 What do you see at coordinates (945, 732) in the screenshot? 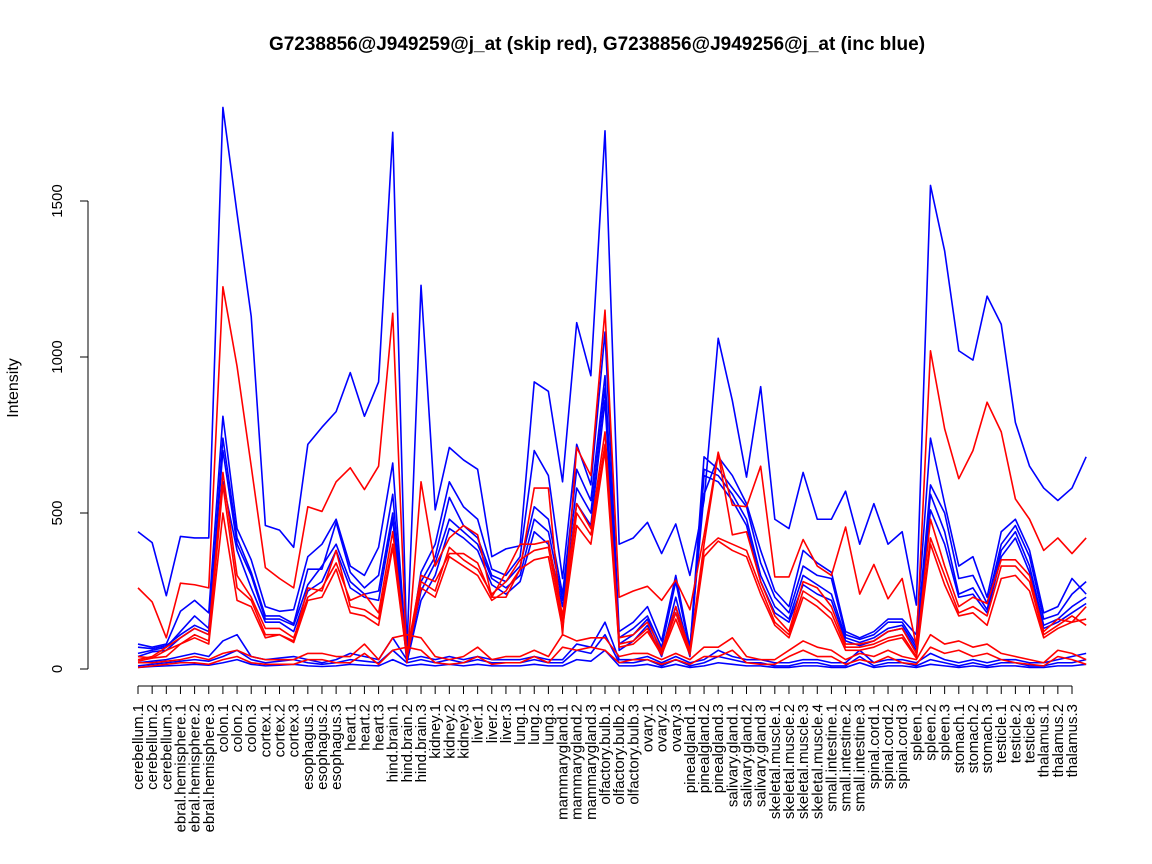
I see `x-tick-label: spleen.3` at bounding box center [945, 732].